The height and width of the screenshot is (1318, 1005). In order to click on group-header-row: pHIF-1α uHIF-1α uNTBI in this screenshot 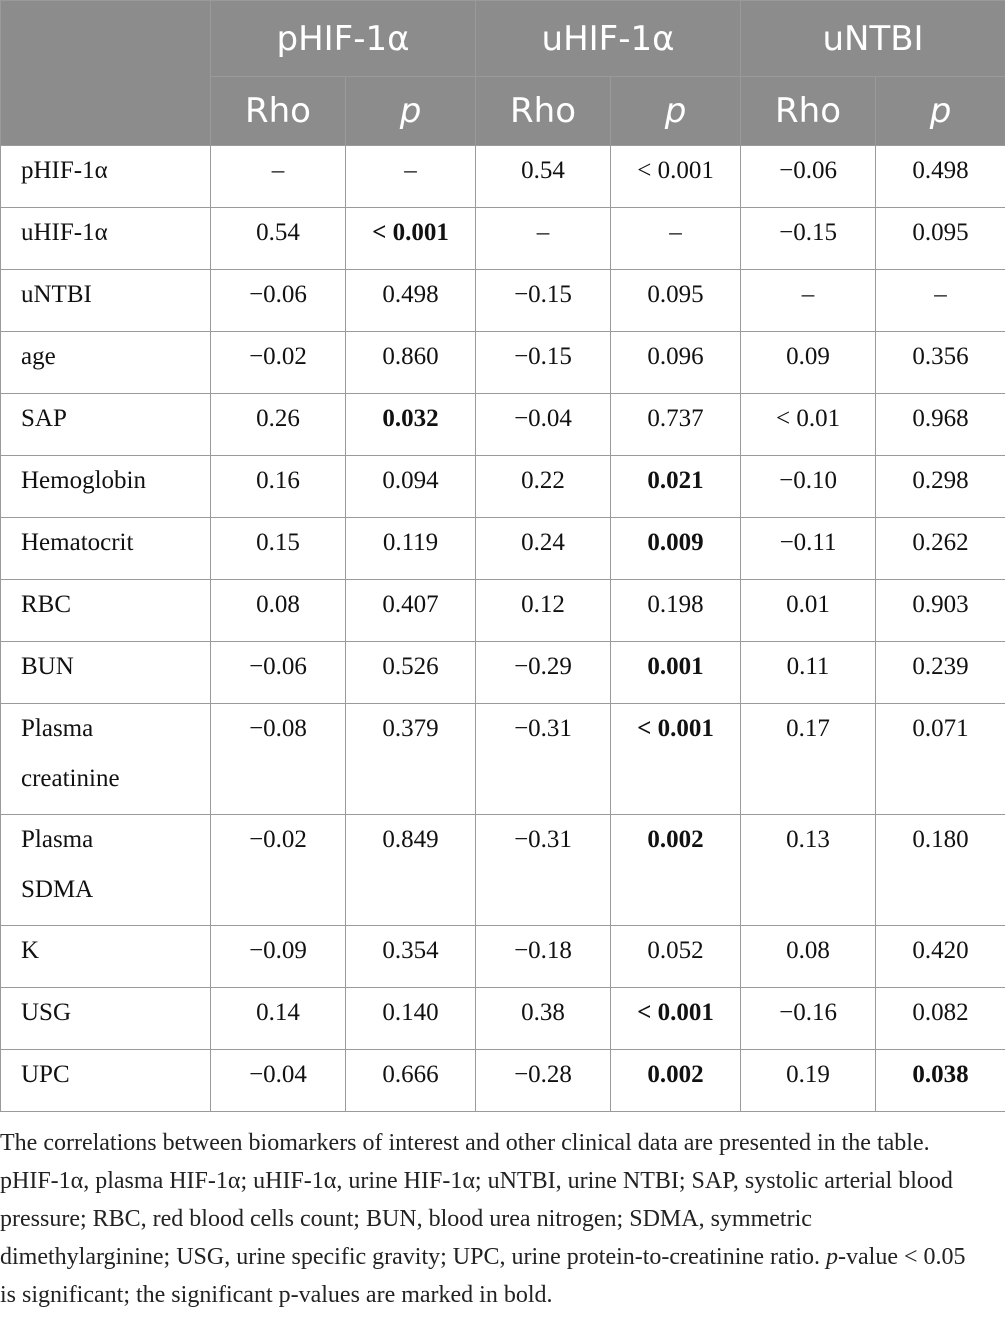, I will do `click(502, 73)`.